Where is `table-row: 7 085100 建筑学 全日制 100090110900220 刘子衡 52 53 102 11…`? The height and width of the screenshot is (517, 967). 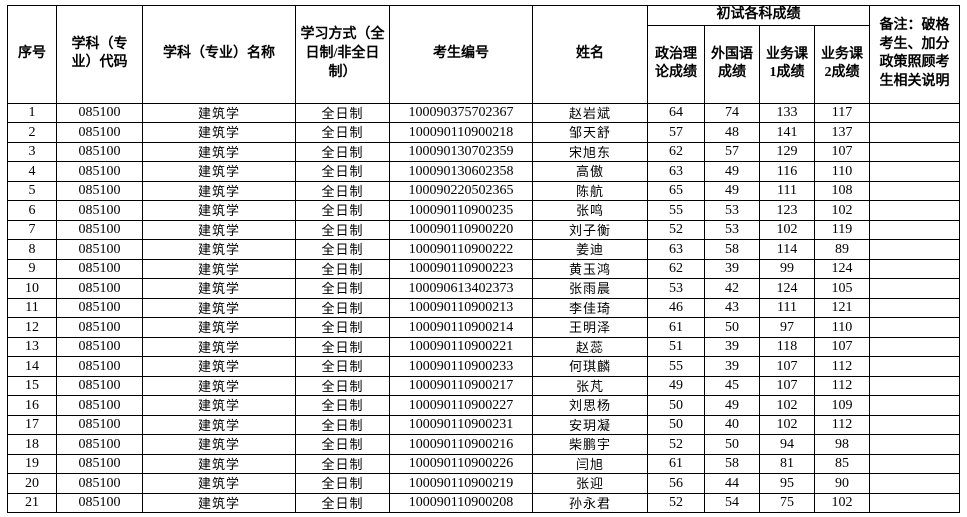 table-row: 7 085100 建筑学 全日制 100090110900220 刘子衡 52 53 102 11… is located at coordinates (483, 230).